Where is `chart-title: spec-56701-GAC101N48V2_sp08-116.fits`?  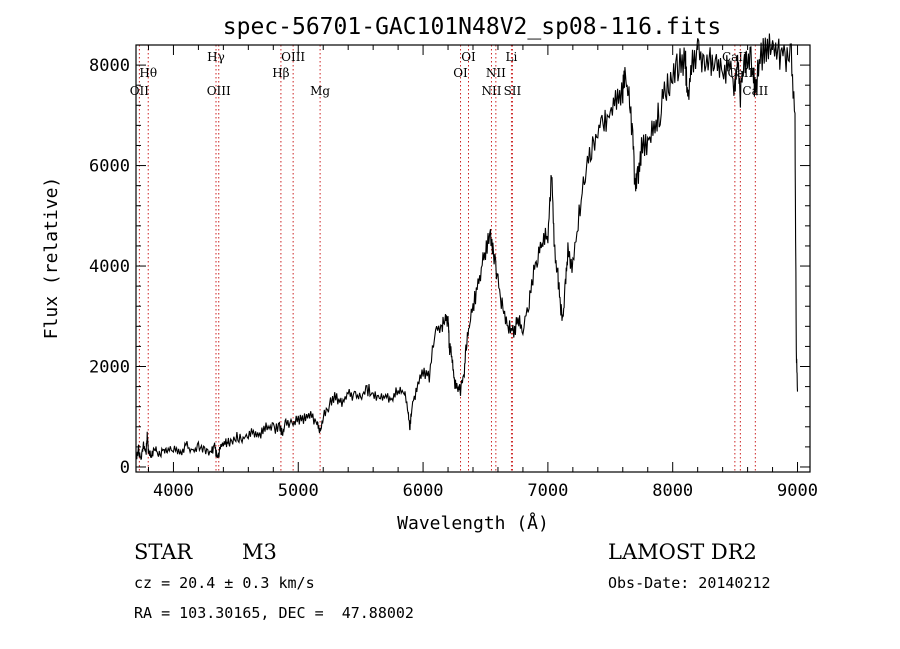
chart-title: spec-56701-GAC101N48V2_sp08-116.fits is located at coordinates (472, 27).